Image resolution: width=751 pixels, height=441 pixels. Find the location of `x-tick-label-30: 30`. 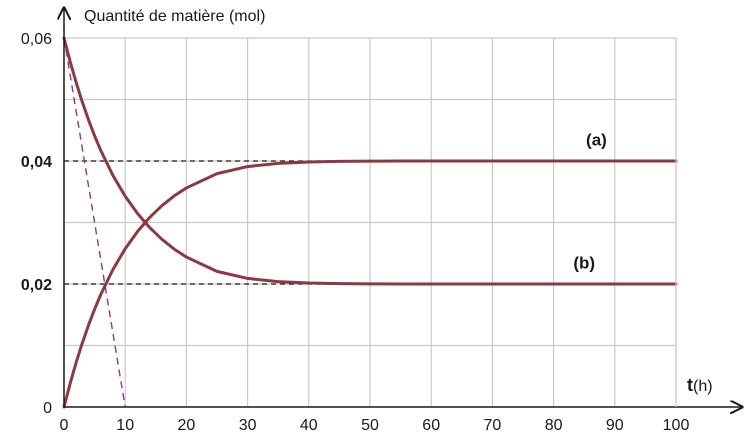

x-tick-label-30: 30 is located at coordinates (248, 425).